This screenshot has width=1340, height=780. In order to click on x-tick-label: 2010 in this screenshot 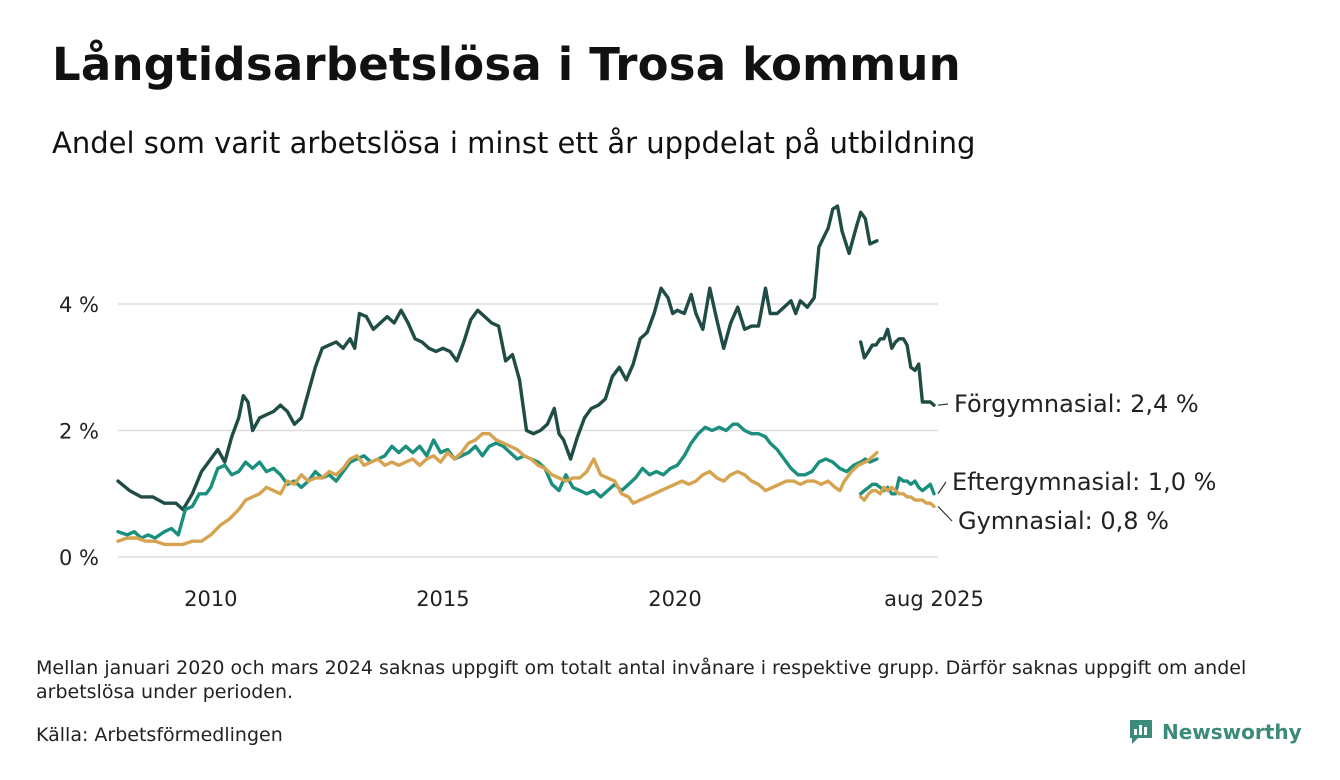, I will do `click(210, 599)`.